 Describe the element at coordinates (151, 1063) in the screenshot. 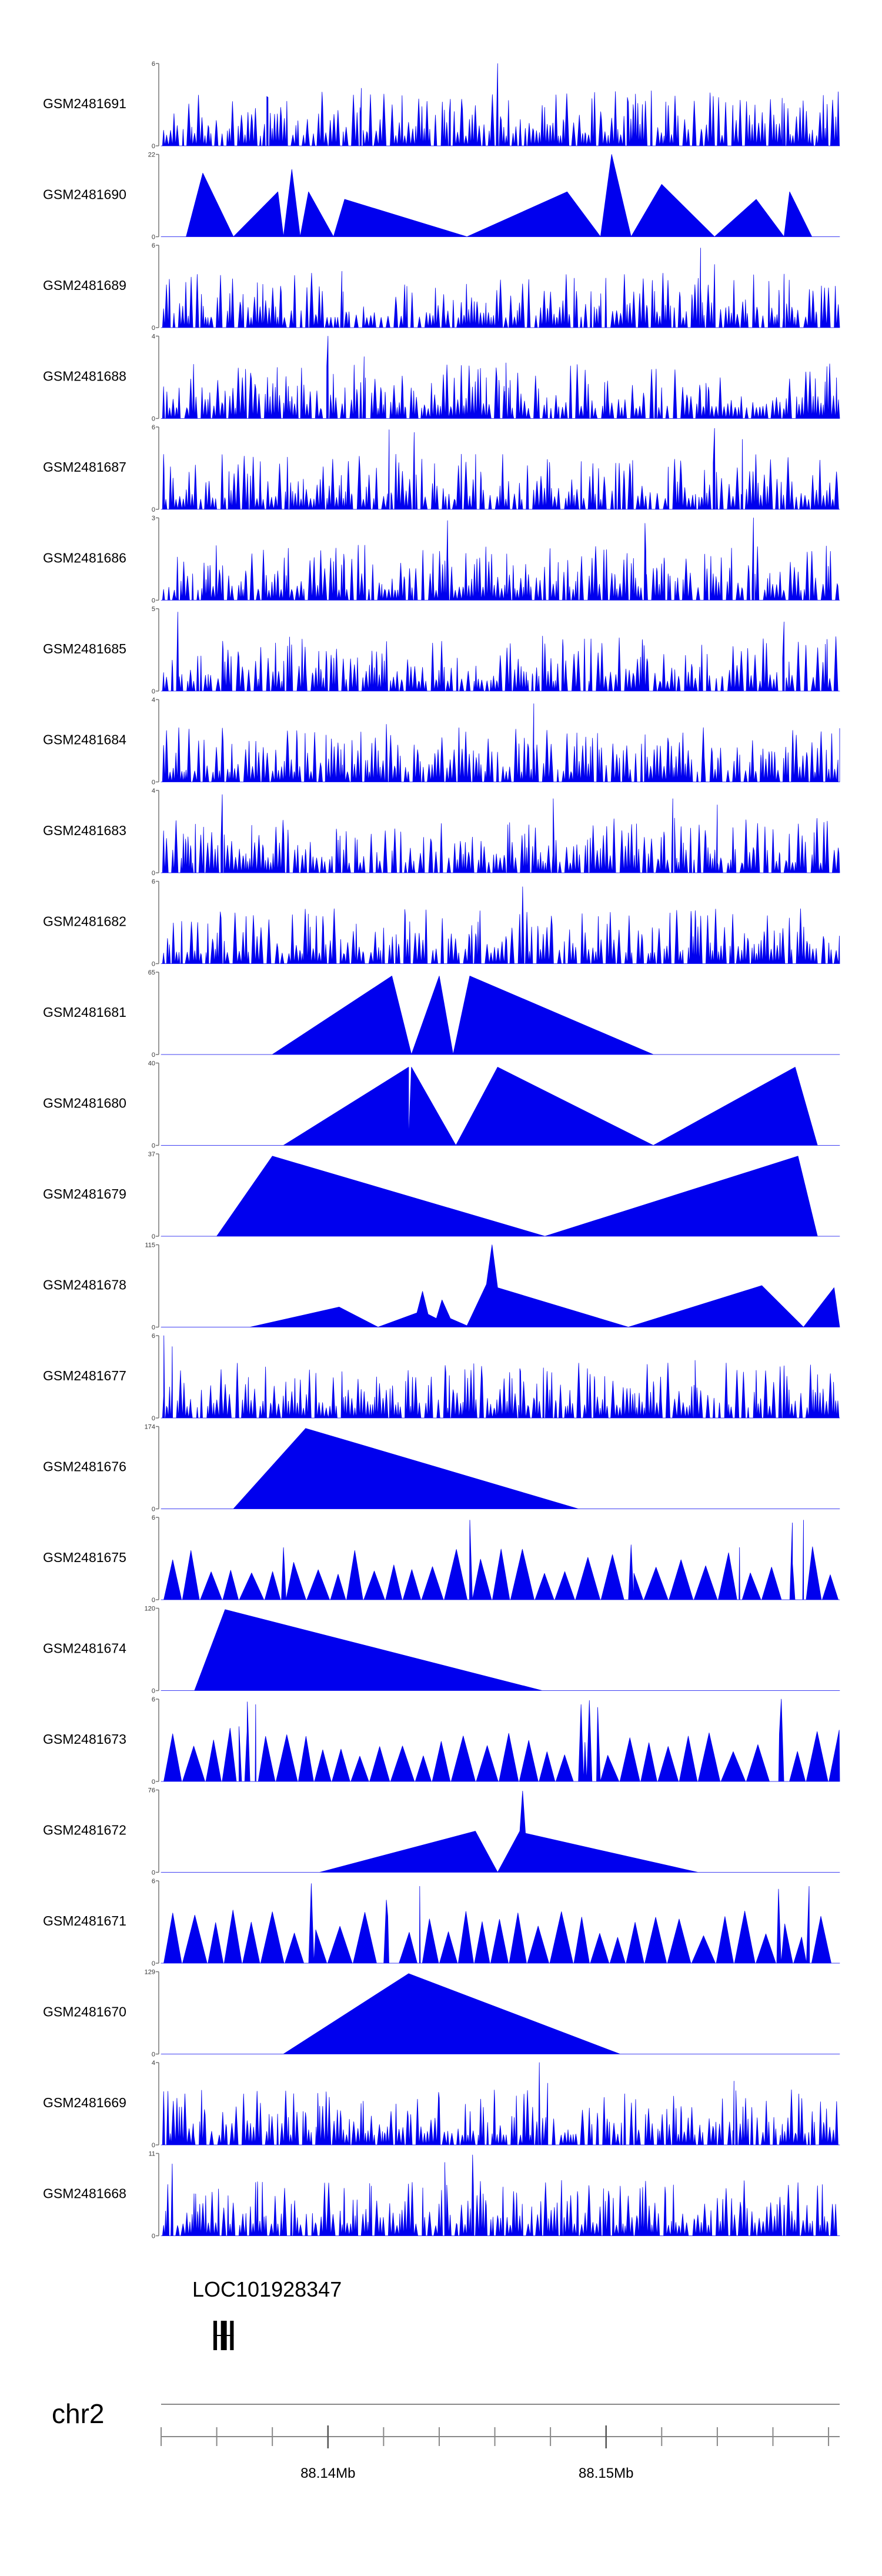

I see `y-axis-max-label: 40` at that location.